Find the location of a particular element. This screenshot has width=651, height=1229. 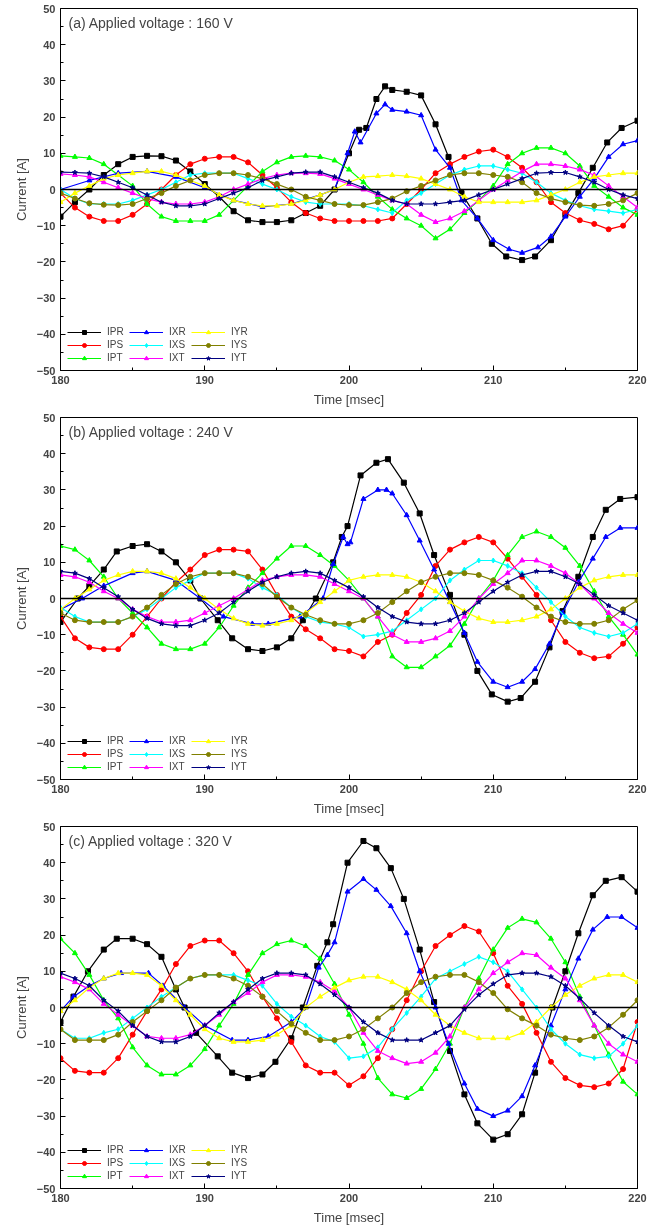

text: (b) Applied voltage : 240 V is located at coordinates (151, 431).